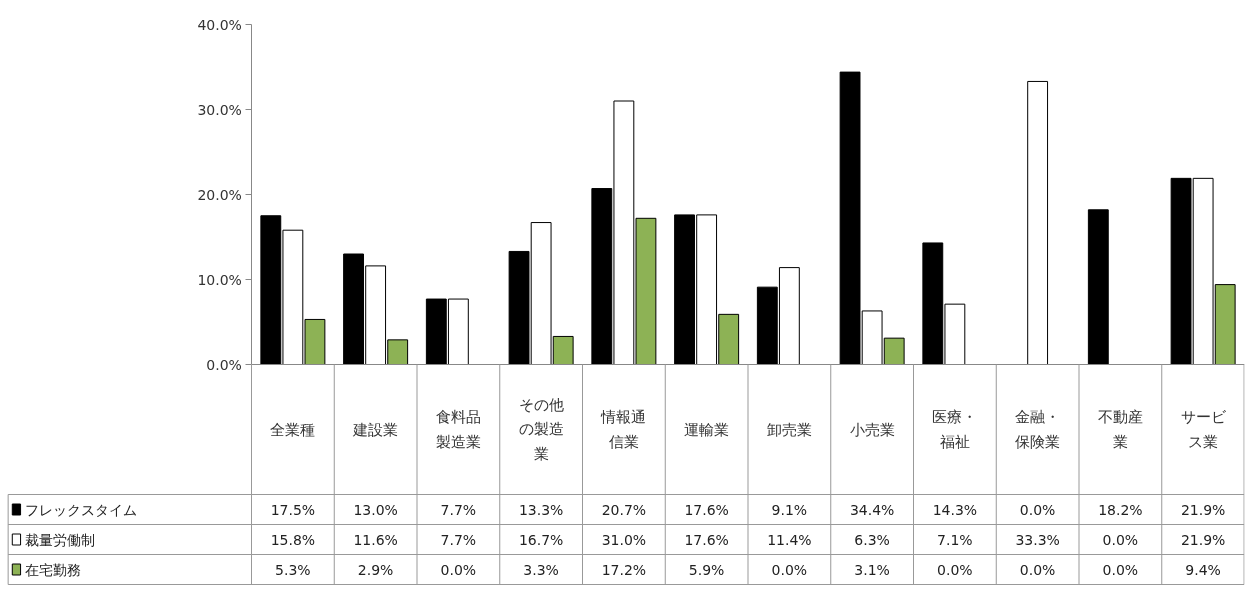 The image size is (1257, 605). I want to click on data-label: 16.7%, so click(541, 539).